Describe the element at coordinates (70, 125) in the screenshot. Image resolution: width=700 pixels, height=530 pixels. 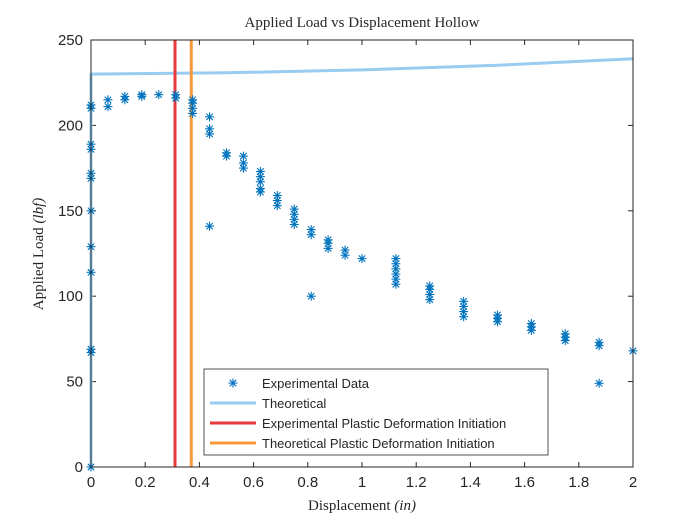
I see `y-tick-label-4: 200` at that location.